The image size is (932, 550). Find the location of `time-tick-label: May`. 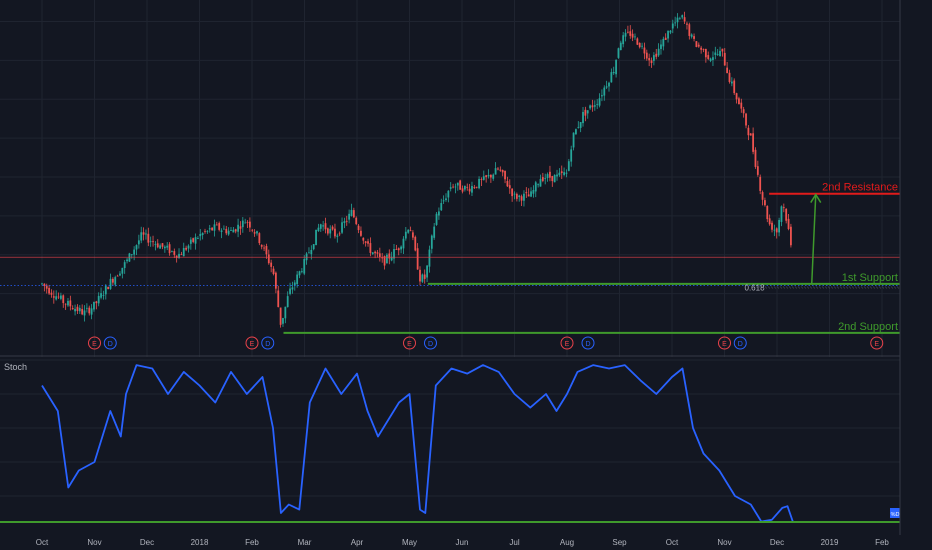

time-tick-label: May is located at coordinates (409, 542).